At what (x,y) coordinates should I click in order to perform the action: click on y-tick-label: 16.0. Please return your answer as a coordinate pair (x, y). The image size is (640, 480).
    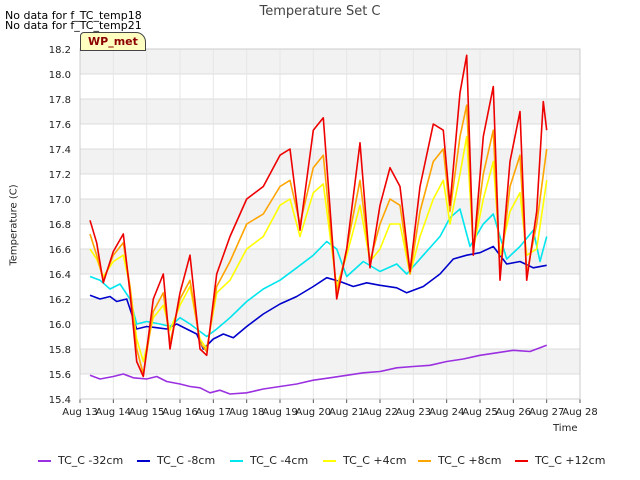
    Looking at the image, I should click on (60, 325).